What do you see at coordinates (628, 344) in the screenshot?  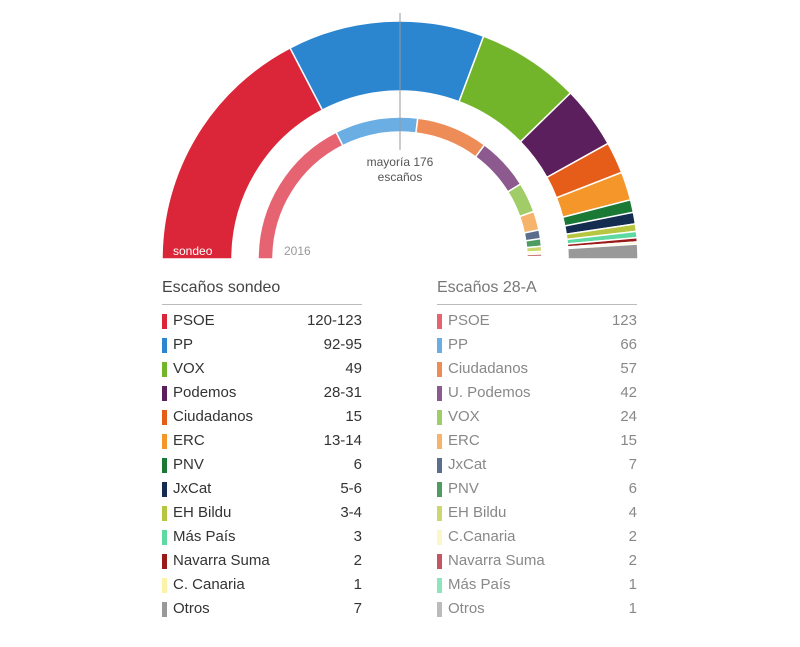 I see `seat-count: 66` at bounding box center [628, 344].